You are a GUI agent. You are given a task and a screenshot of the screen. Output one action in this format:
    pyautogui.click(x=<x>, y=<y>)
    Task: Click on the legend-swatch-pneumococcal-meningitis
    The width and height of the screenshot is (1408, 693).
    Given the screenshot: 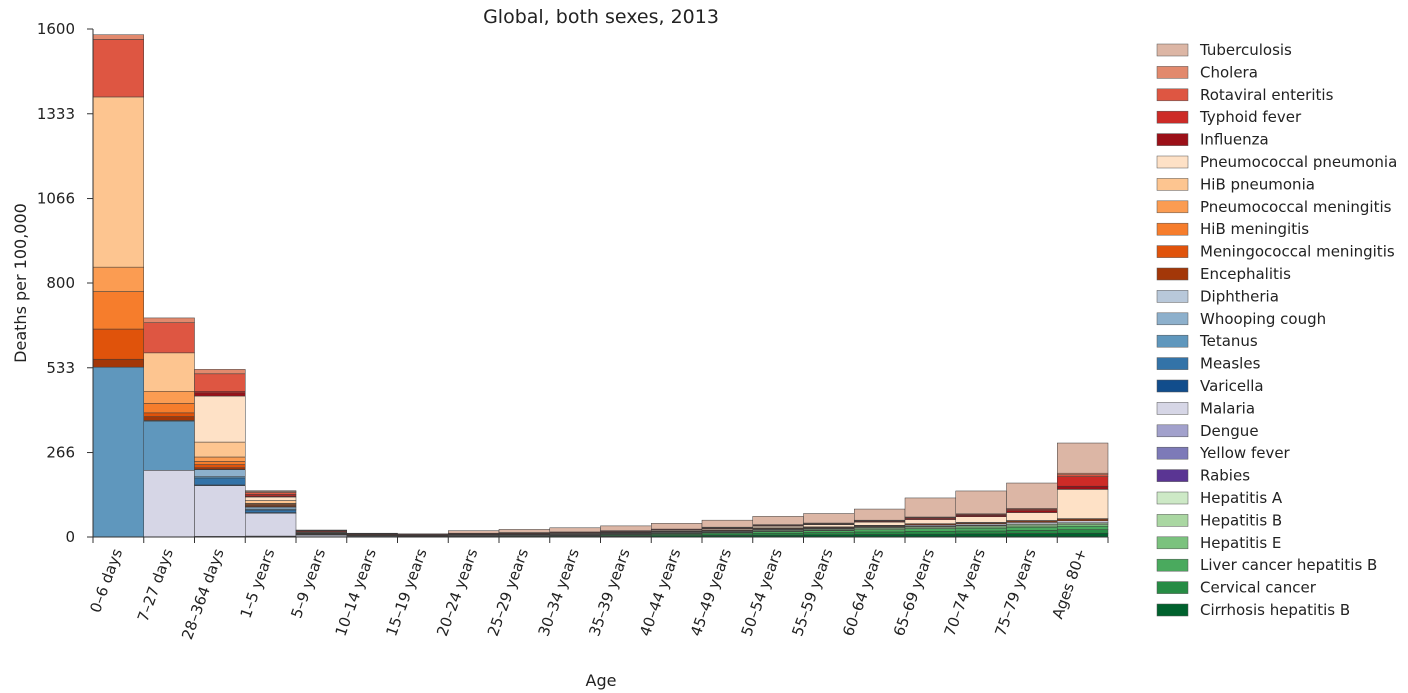 What is the action you would take?
    pyautogui.click(x=1172, y=207)
    